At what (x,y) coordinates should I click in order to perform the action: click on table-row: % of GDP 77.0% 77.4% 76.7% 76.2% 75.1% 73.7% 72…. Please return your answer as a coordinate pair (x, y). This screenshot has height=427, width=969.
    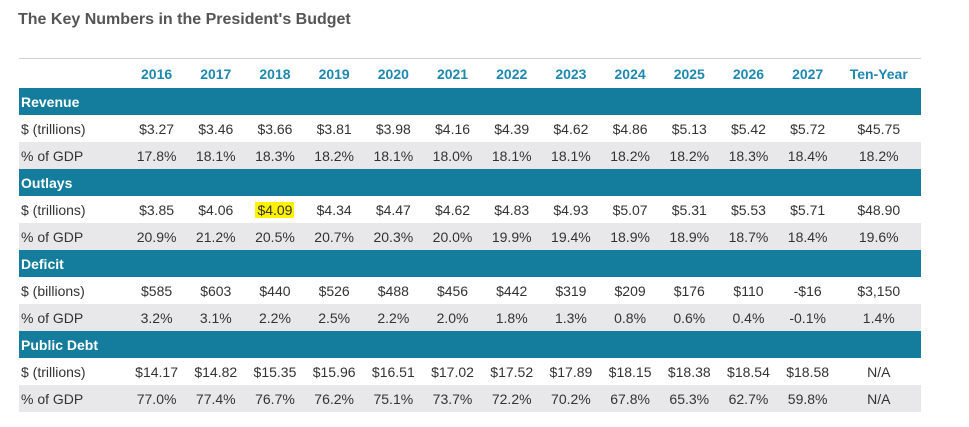
    Looking at the image, I should click on (470, 398).